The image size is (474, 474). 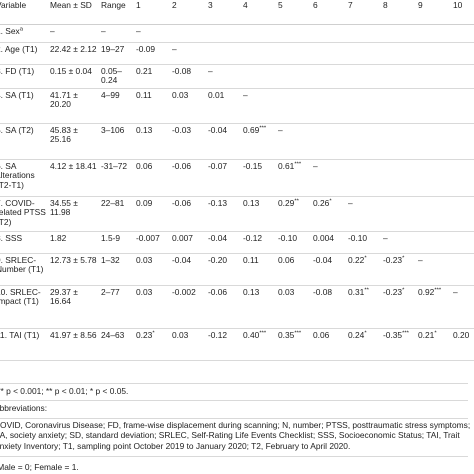 What do you see at coordinates (113, 335) in the screenshot?
I see `range-cell: 24–63` at bounding box center [113, 335].